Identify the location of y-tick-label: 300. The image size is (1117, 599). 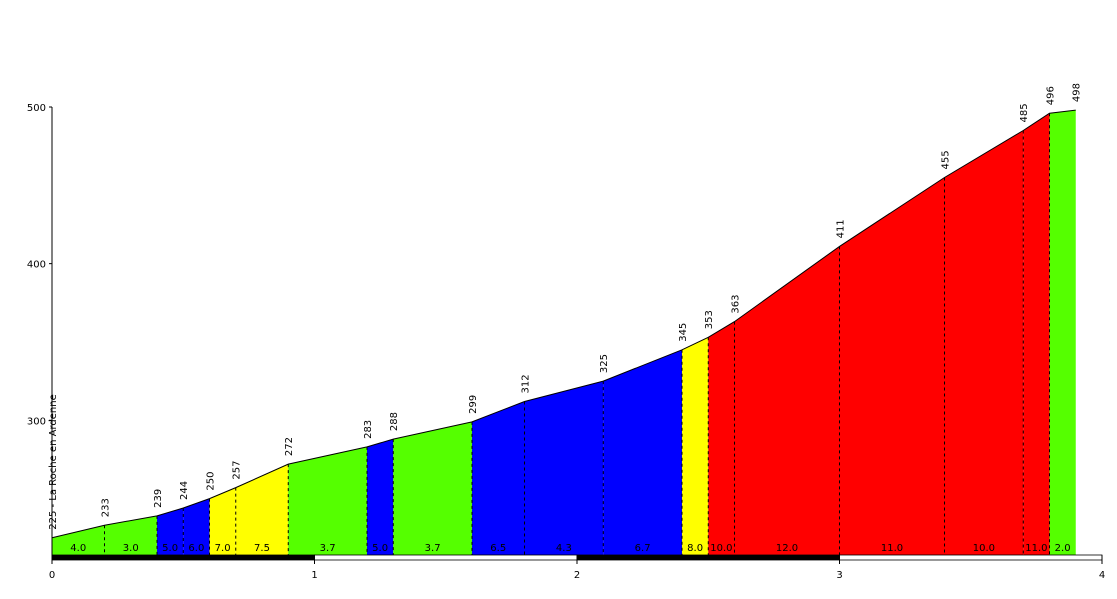
(36, 421).